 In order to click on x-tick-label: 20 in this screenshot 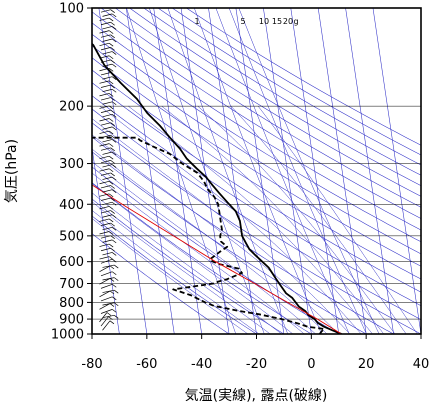, I will do `click(366, 364)`.